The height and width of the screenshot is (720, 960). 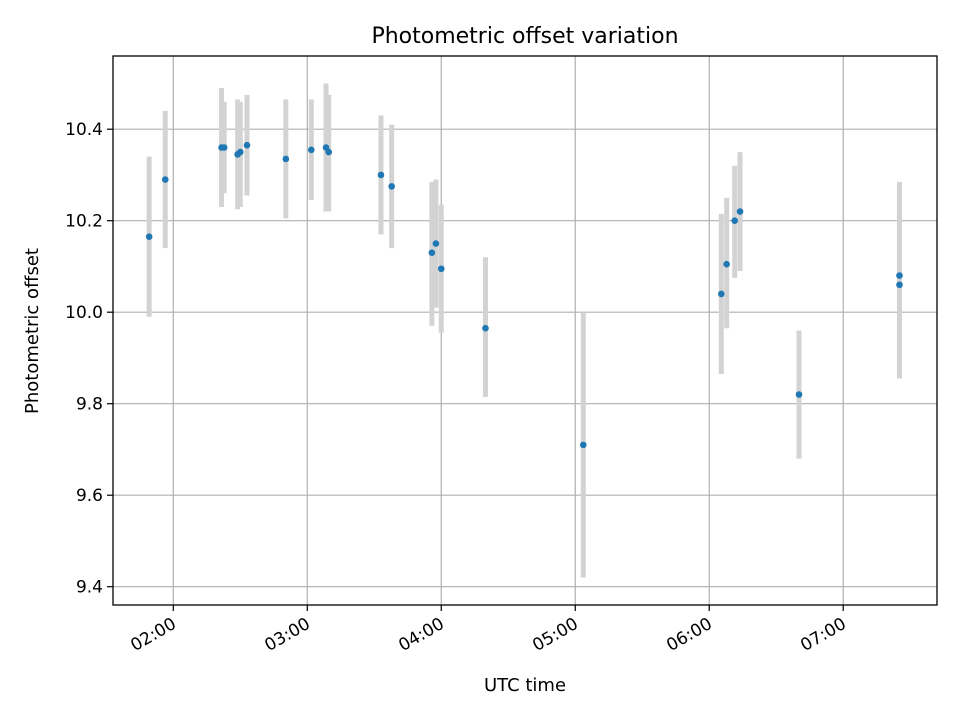 What do you see at coordinates (84, 130) in the screenshot?
I see `y-tick-label: 10.4` at bounding box center [84, 130].